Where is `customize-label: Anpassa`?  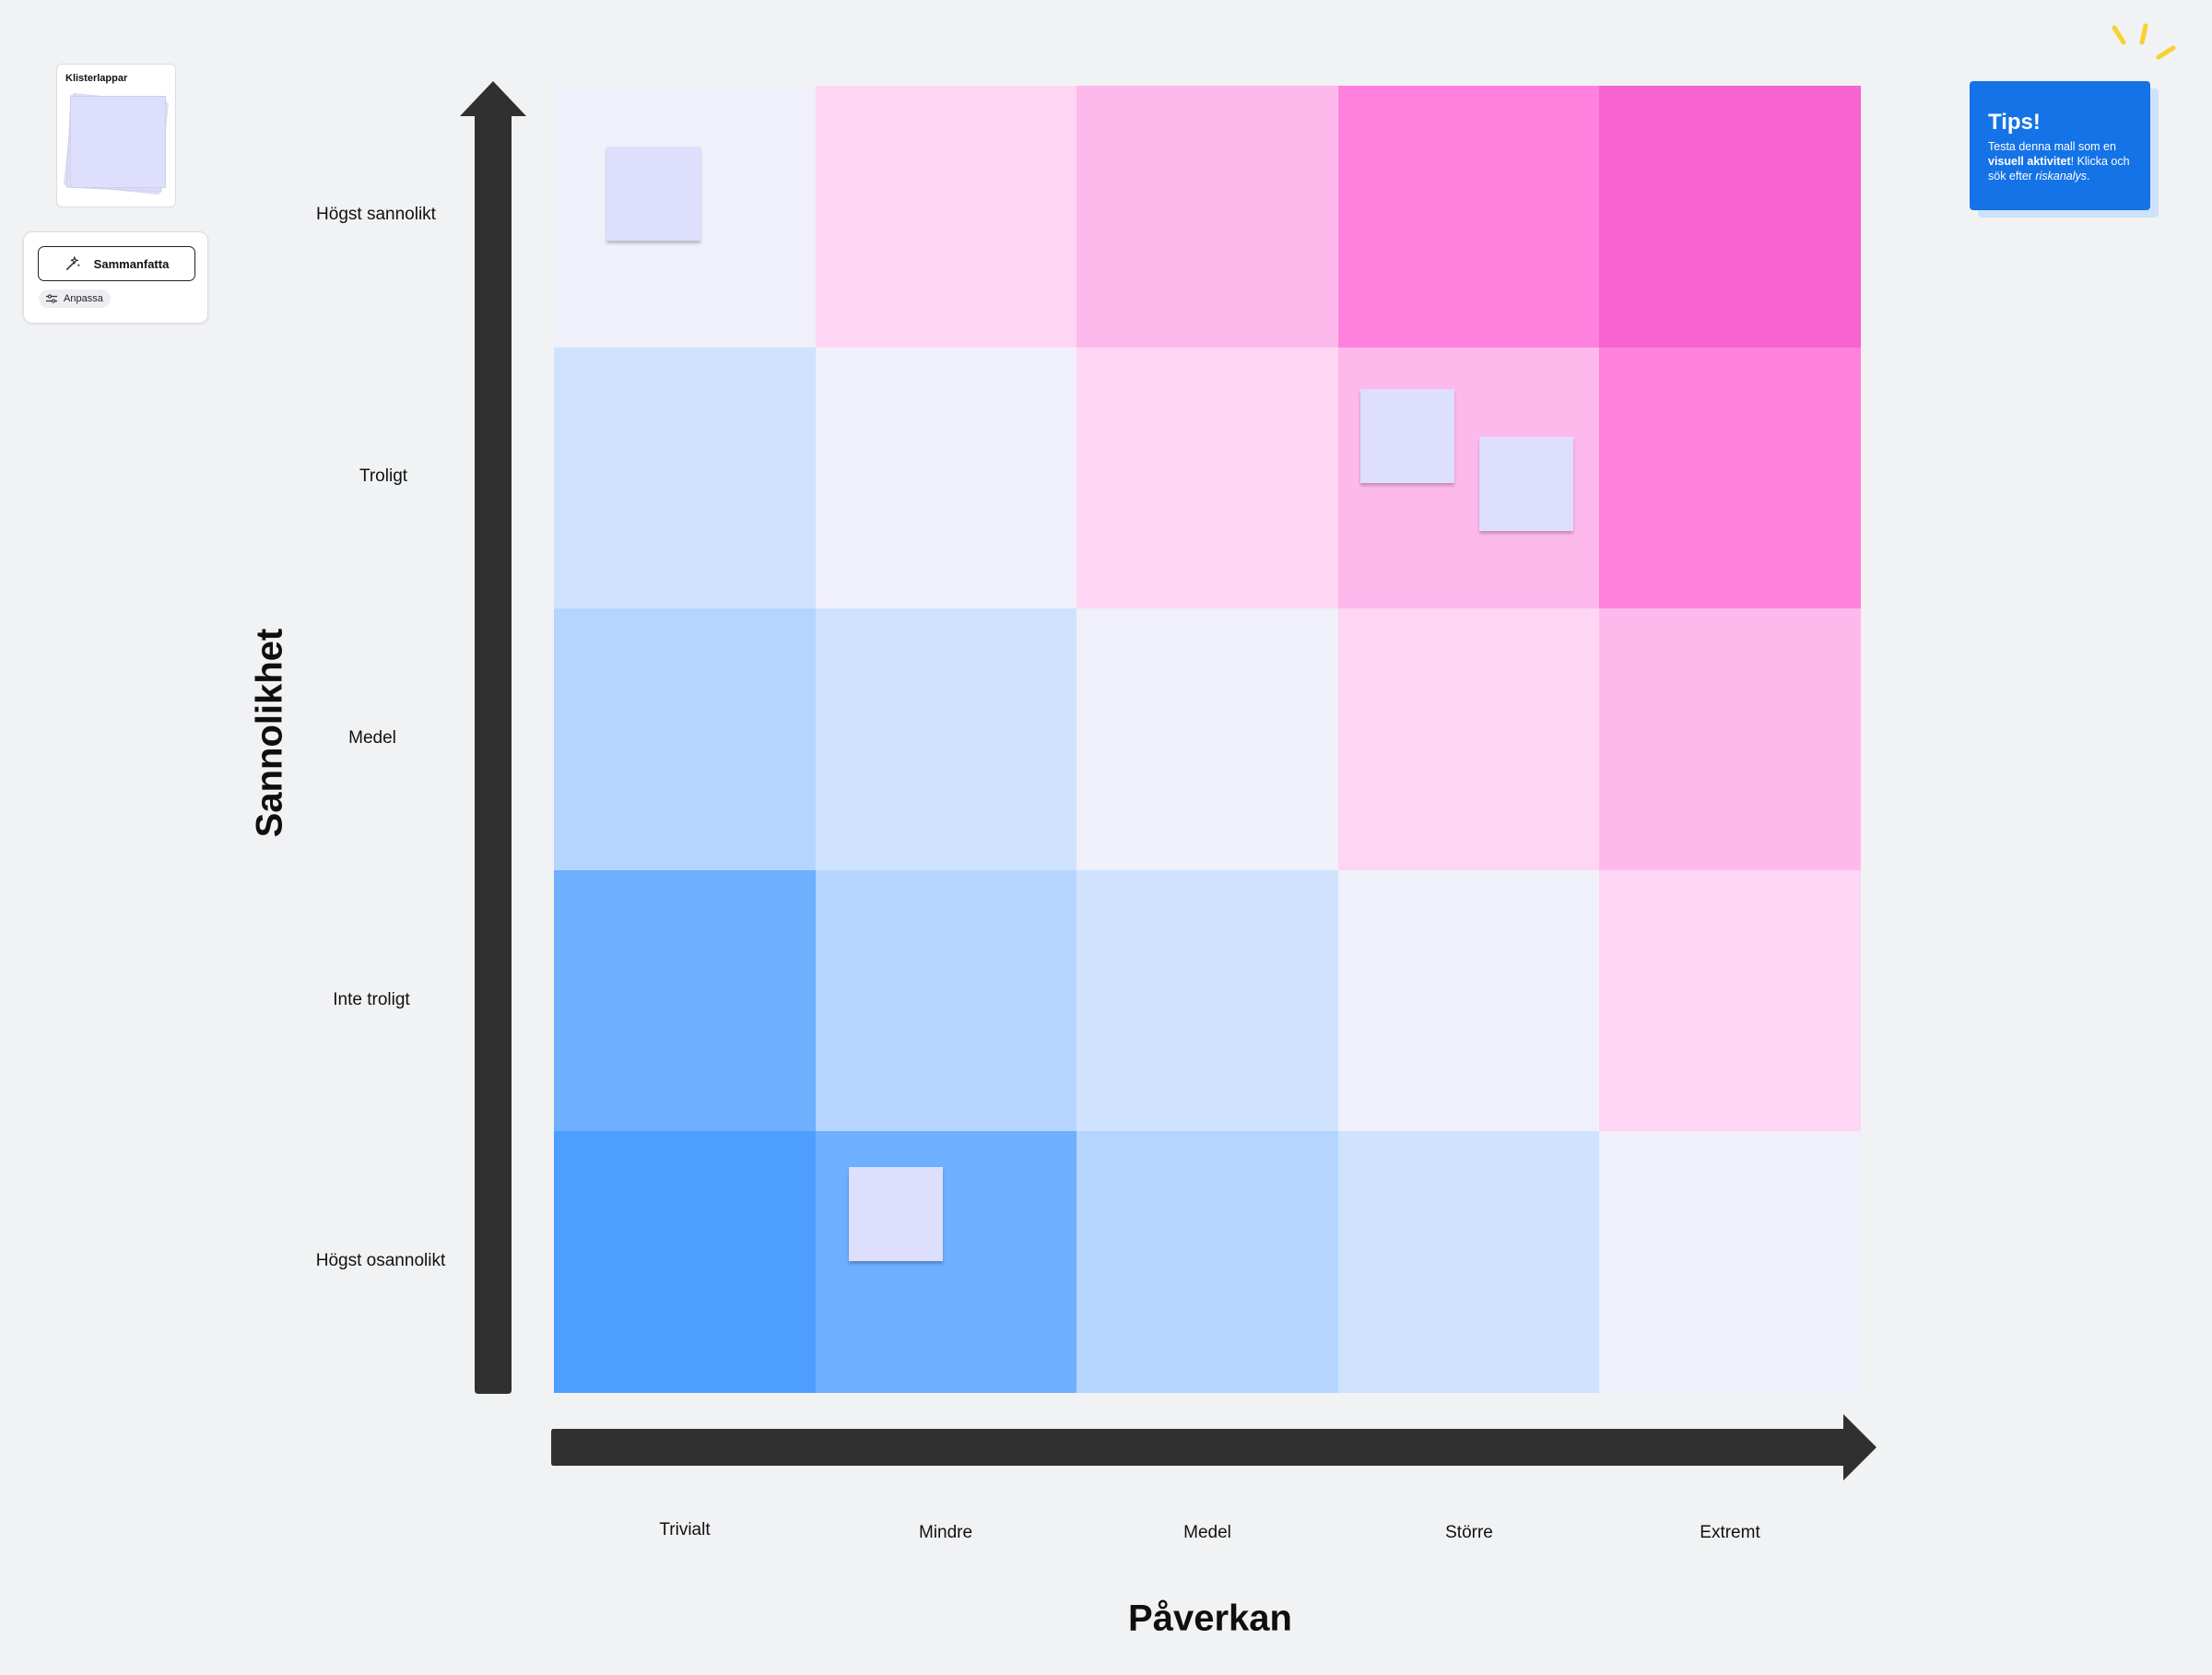
customize-label: Anpassa is located at coordinates (83, 298).